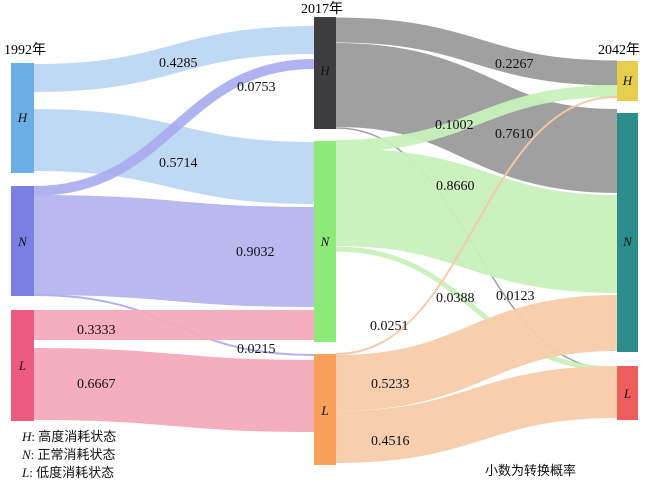 This screenshot has height=484, width=650. I want to click on node-1992-h, so click(22, 118).